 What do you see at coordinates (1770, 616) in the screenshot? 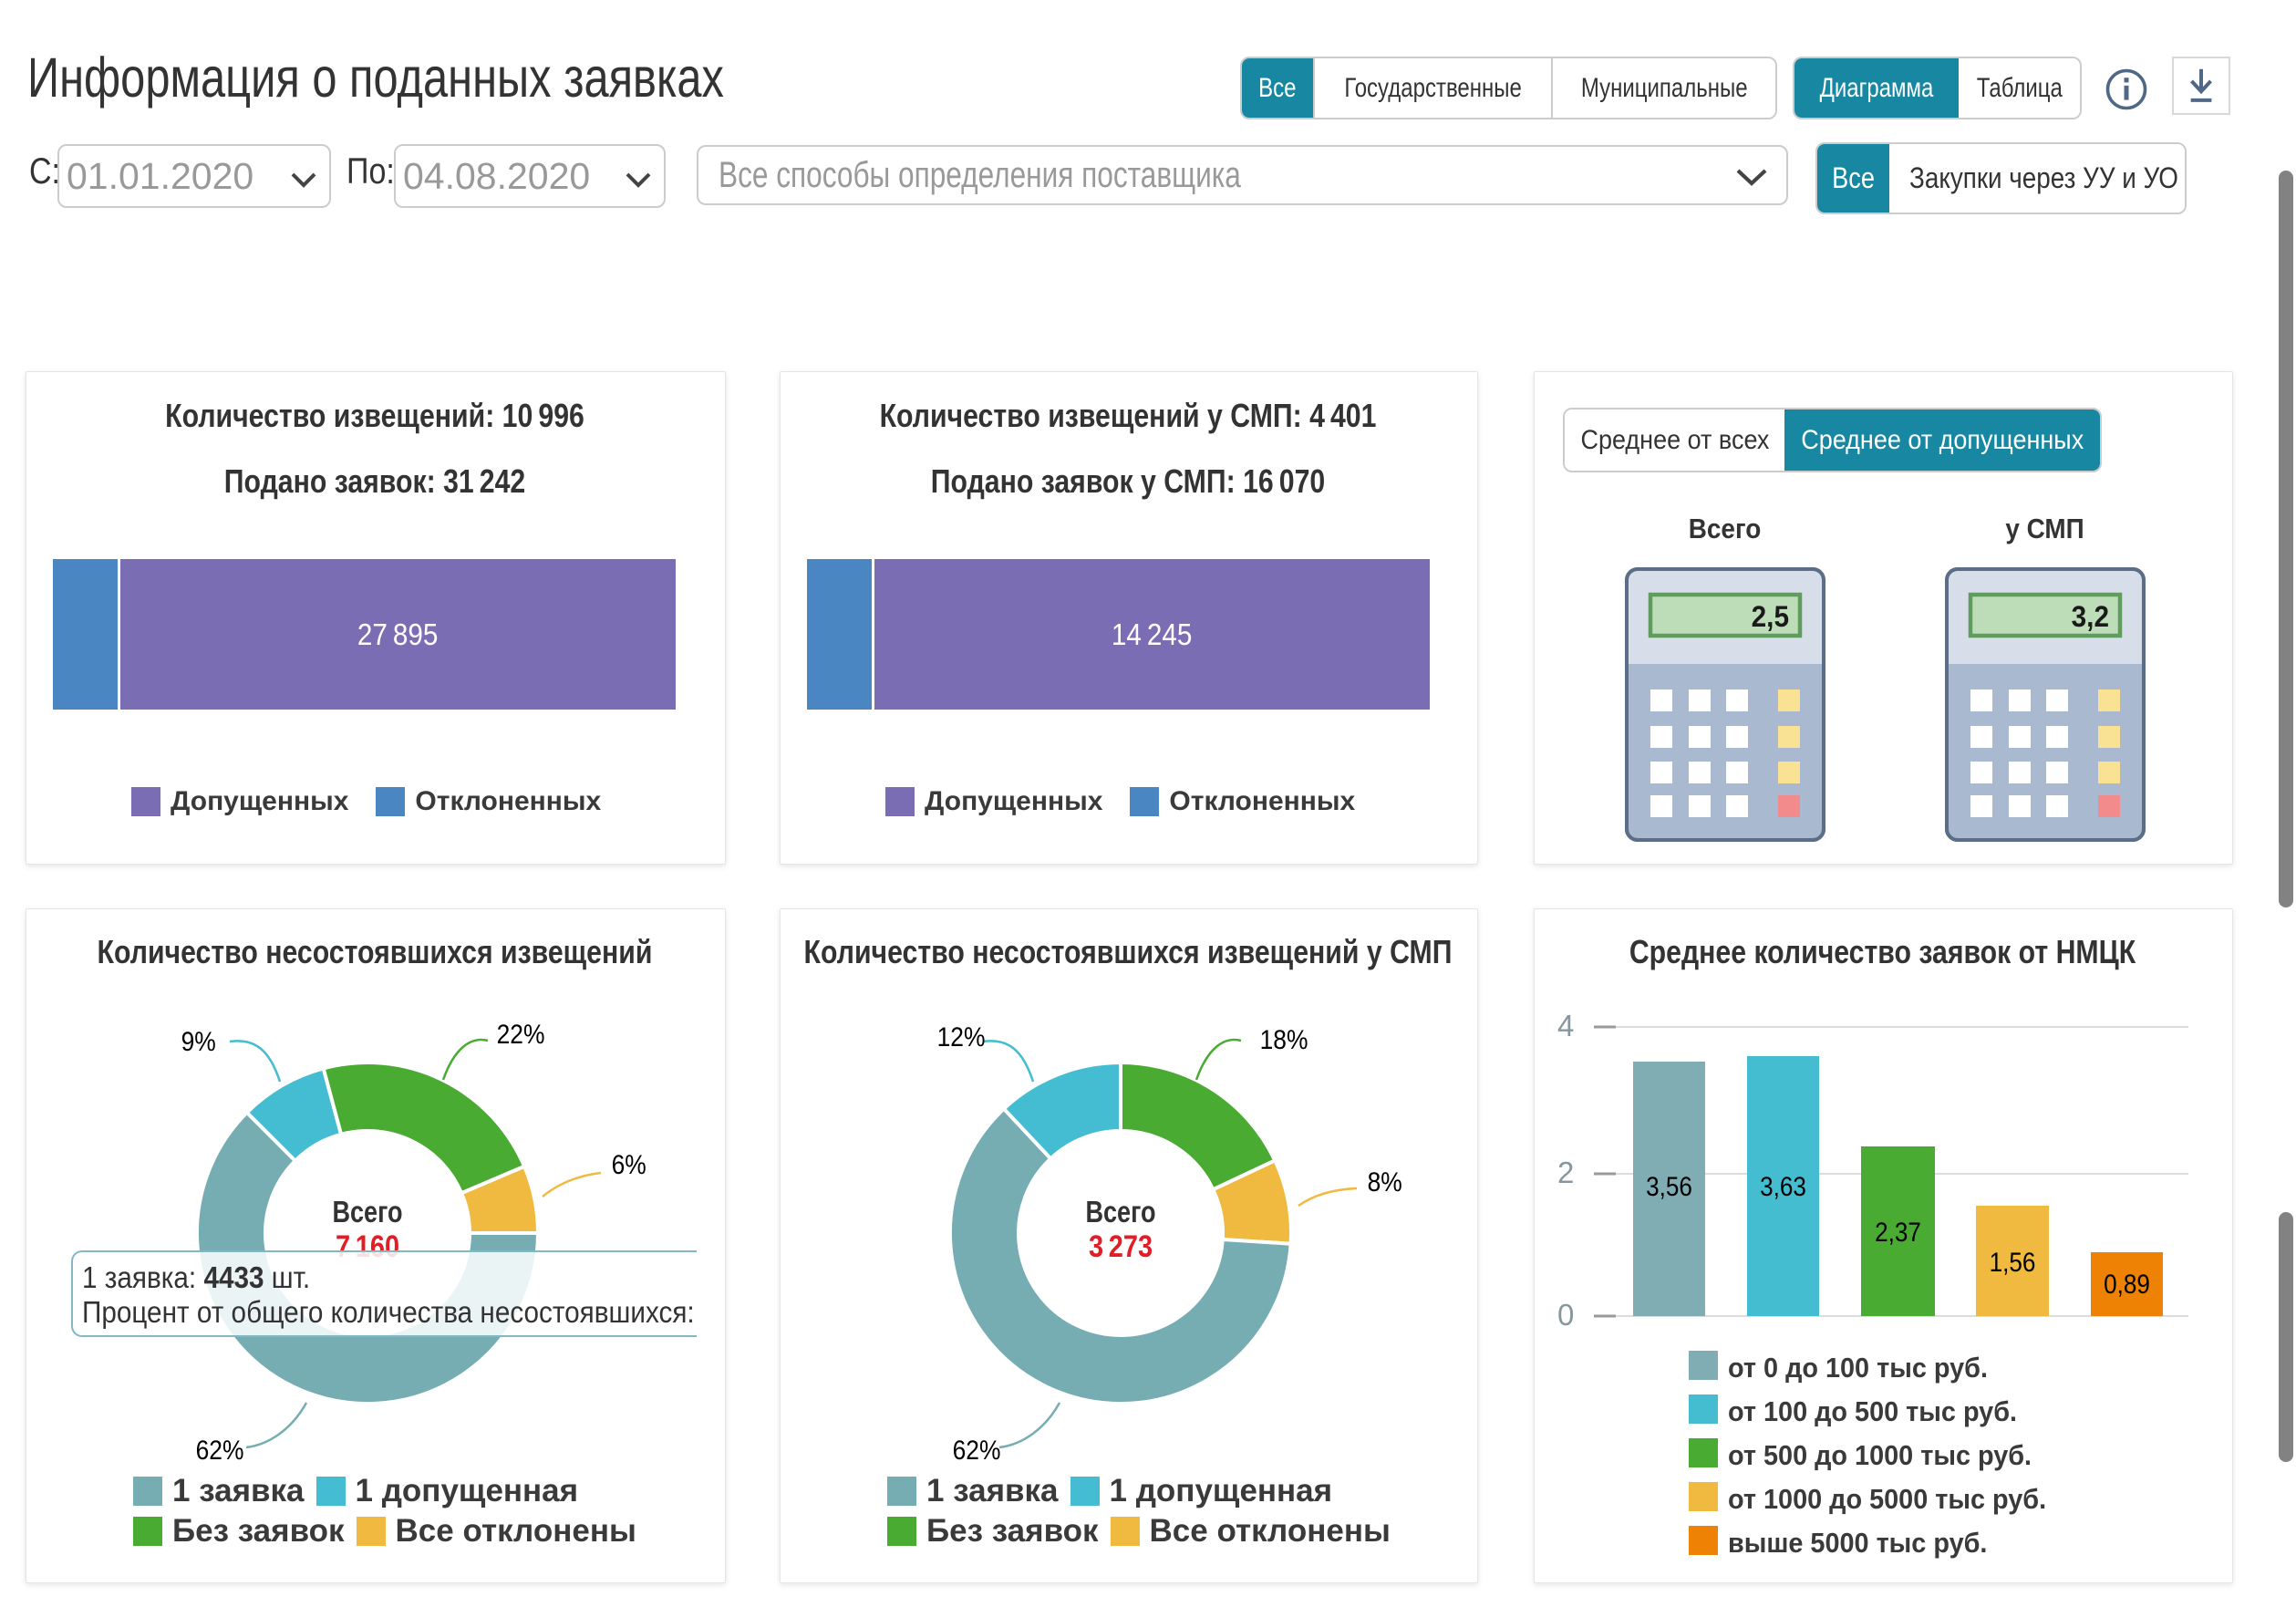
I see `svg-text: 2,5` at bounding box center [1770, 616].